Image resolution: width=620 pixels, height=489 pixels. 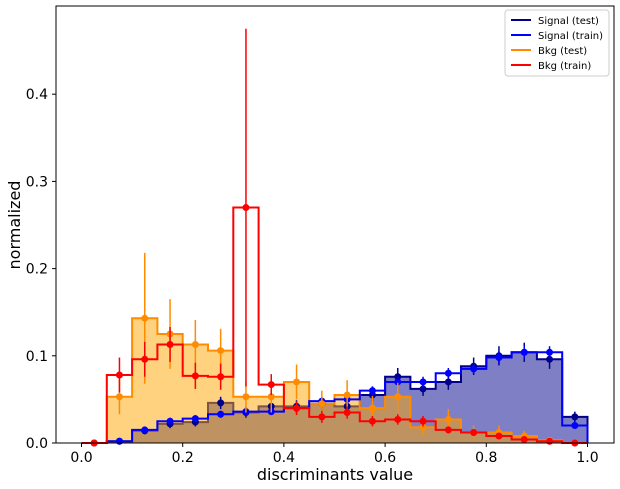 What do you see at coordinates (587, 458) in the screenshot?
I see `x-tick-label-5: 1.0` at bounding box center [587, 458].